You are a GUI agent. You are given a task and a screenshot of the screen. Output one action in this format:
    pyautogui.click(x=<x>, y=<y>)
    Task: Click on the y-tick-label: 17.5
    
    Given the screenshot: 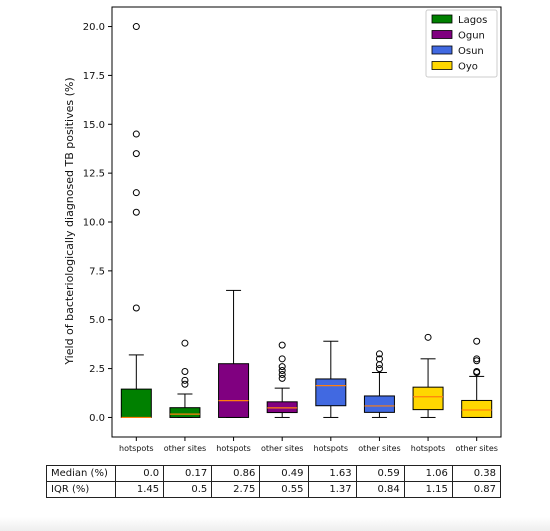 What is the action you would take?
    pyautogui.click(x=94, y=76)
    